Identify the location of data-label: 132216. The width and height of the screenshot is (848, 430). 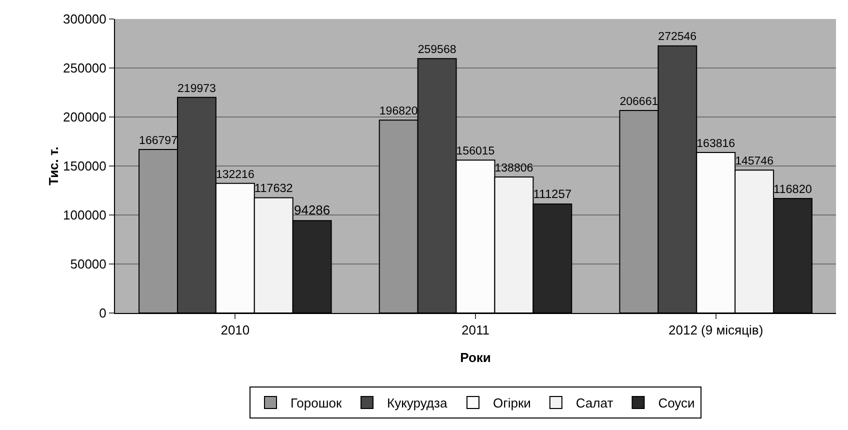
(235, 174).